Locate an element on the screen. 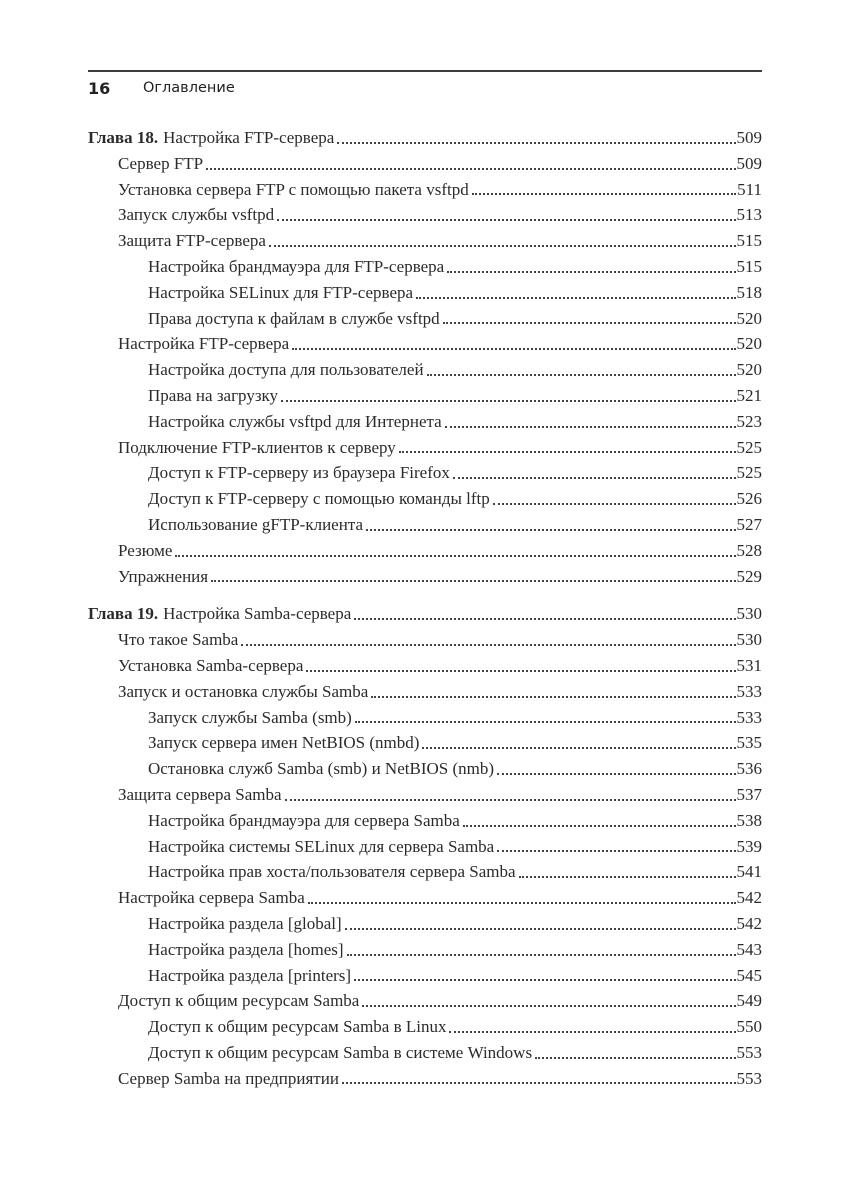  page-number: 535 is located at coordinates (749, 743).